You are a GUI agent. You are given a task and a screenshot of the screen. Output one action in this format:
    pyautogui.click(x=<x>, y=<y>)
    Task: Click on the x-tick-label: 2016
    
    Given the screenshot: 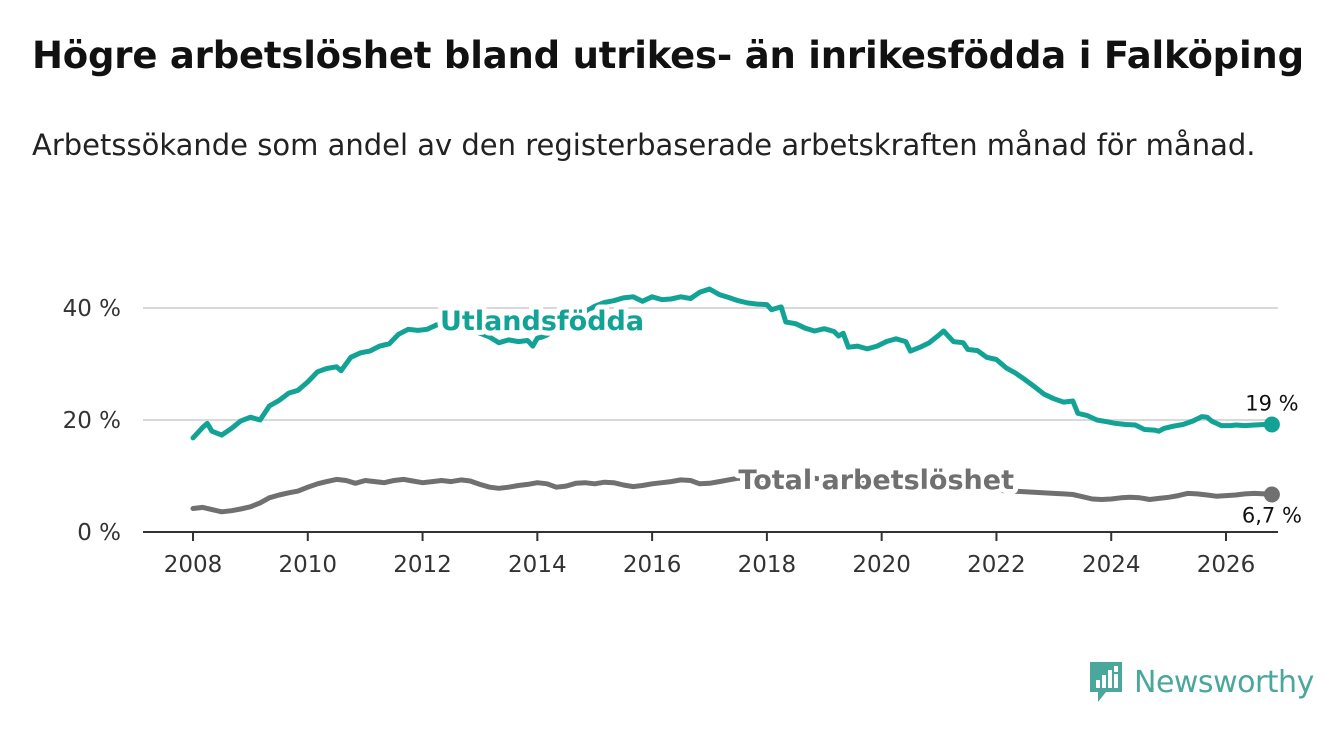 What is the action you would take?
    pyautogui.click(x=652, y=565)
    